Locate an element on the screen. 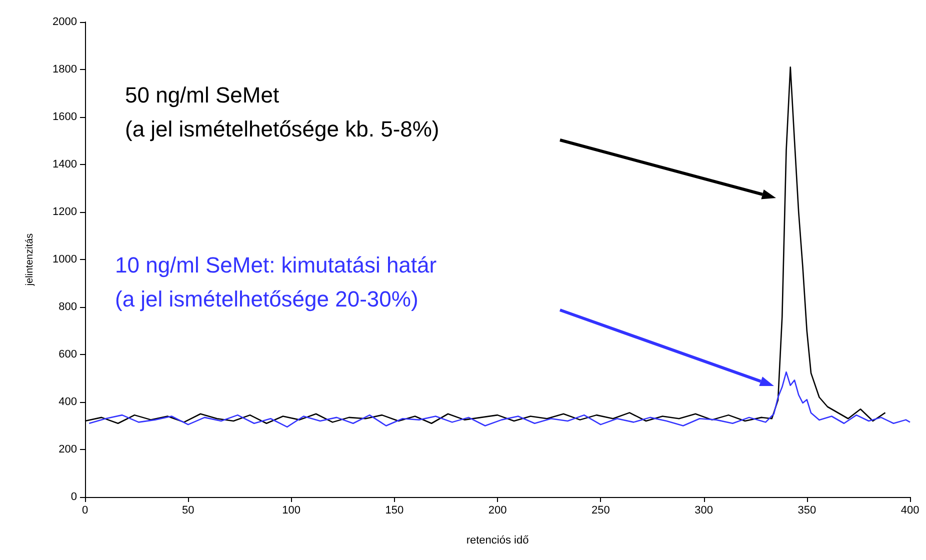 This screenshot has height=560, width=926. x-tick-label: 200 is located at coordinates (497, 510).